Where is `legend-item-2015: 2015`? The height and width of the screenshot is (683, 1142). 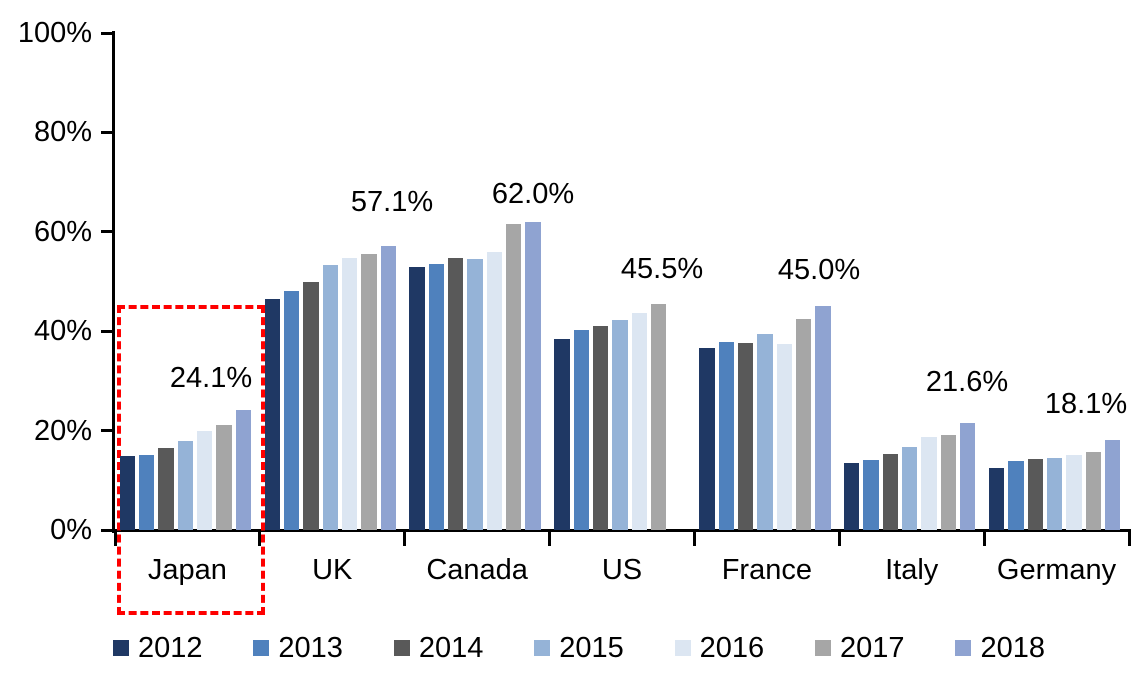 legend-item-2015: 2015 is located at coordinates (579, 648).